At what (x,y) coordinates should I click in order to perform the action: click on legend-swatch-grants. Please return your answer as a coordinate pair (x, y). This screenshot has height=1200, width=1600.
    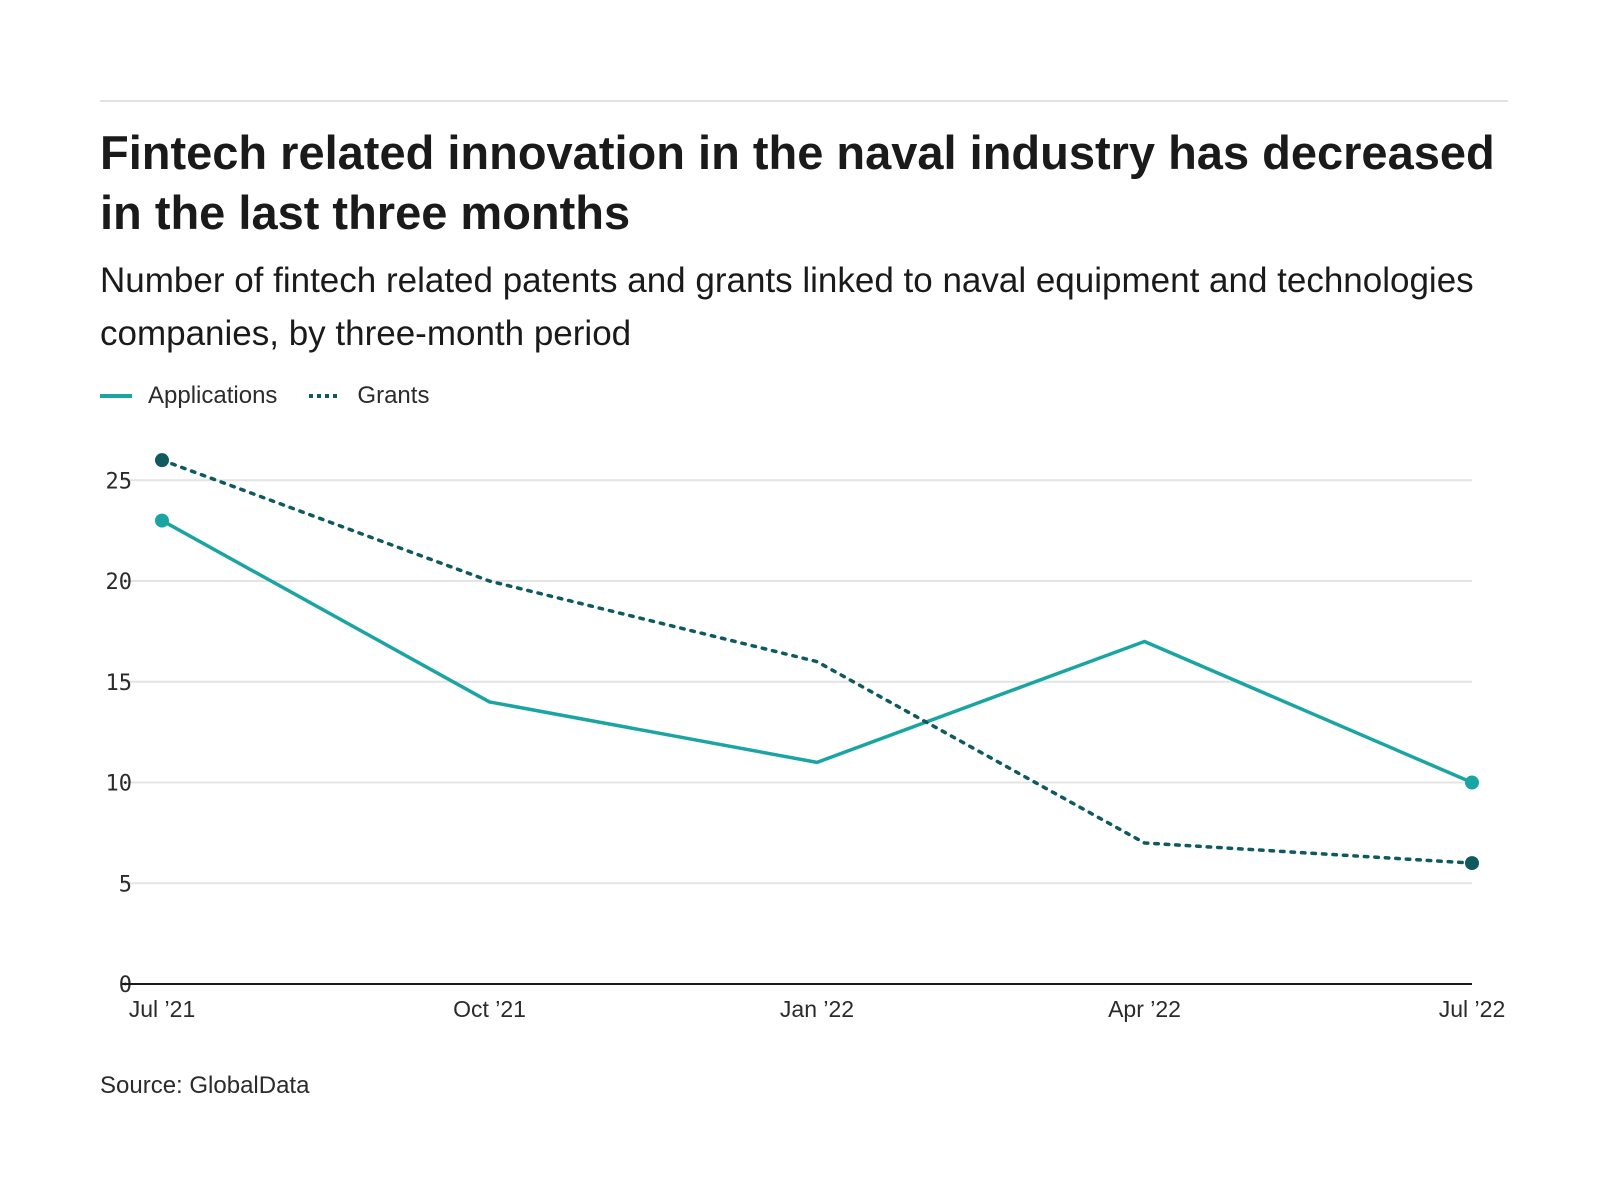
    Looking at the image, I should click on (325, 396).